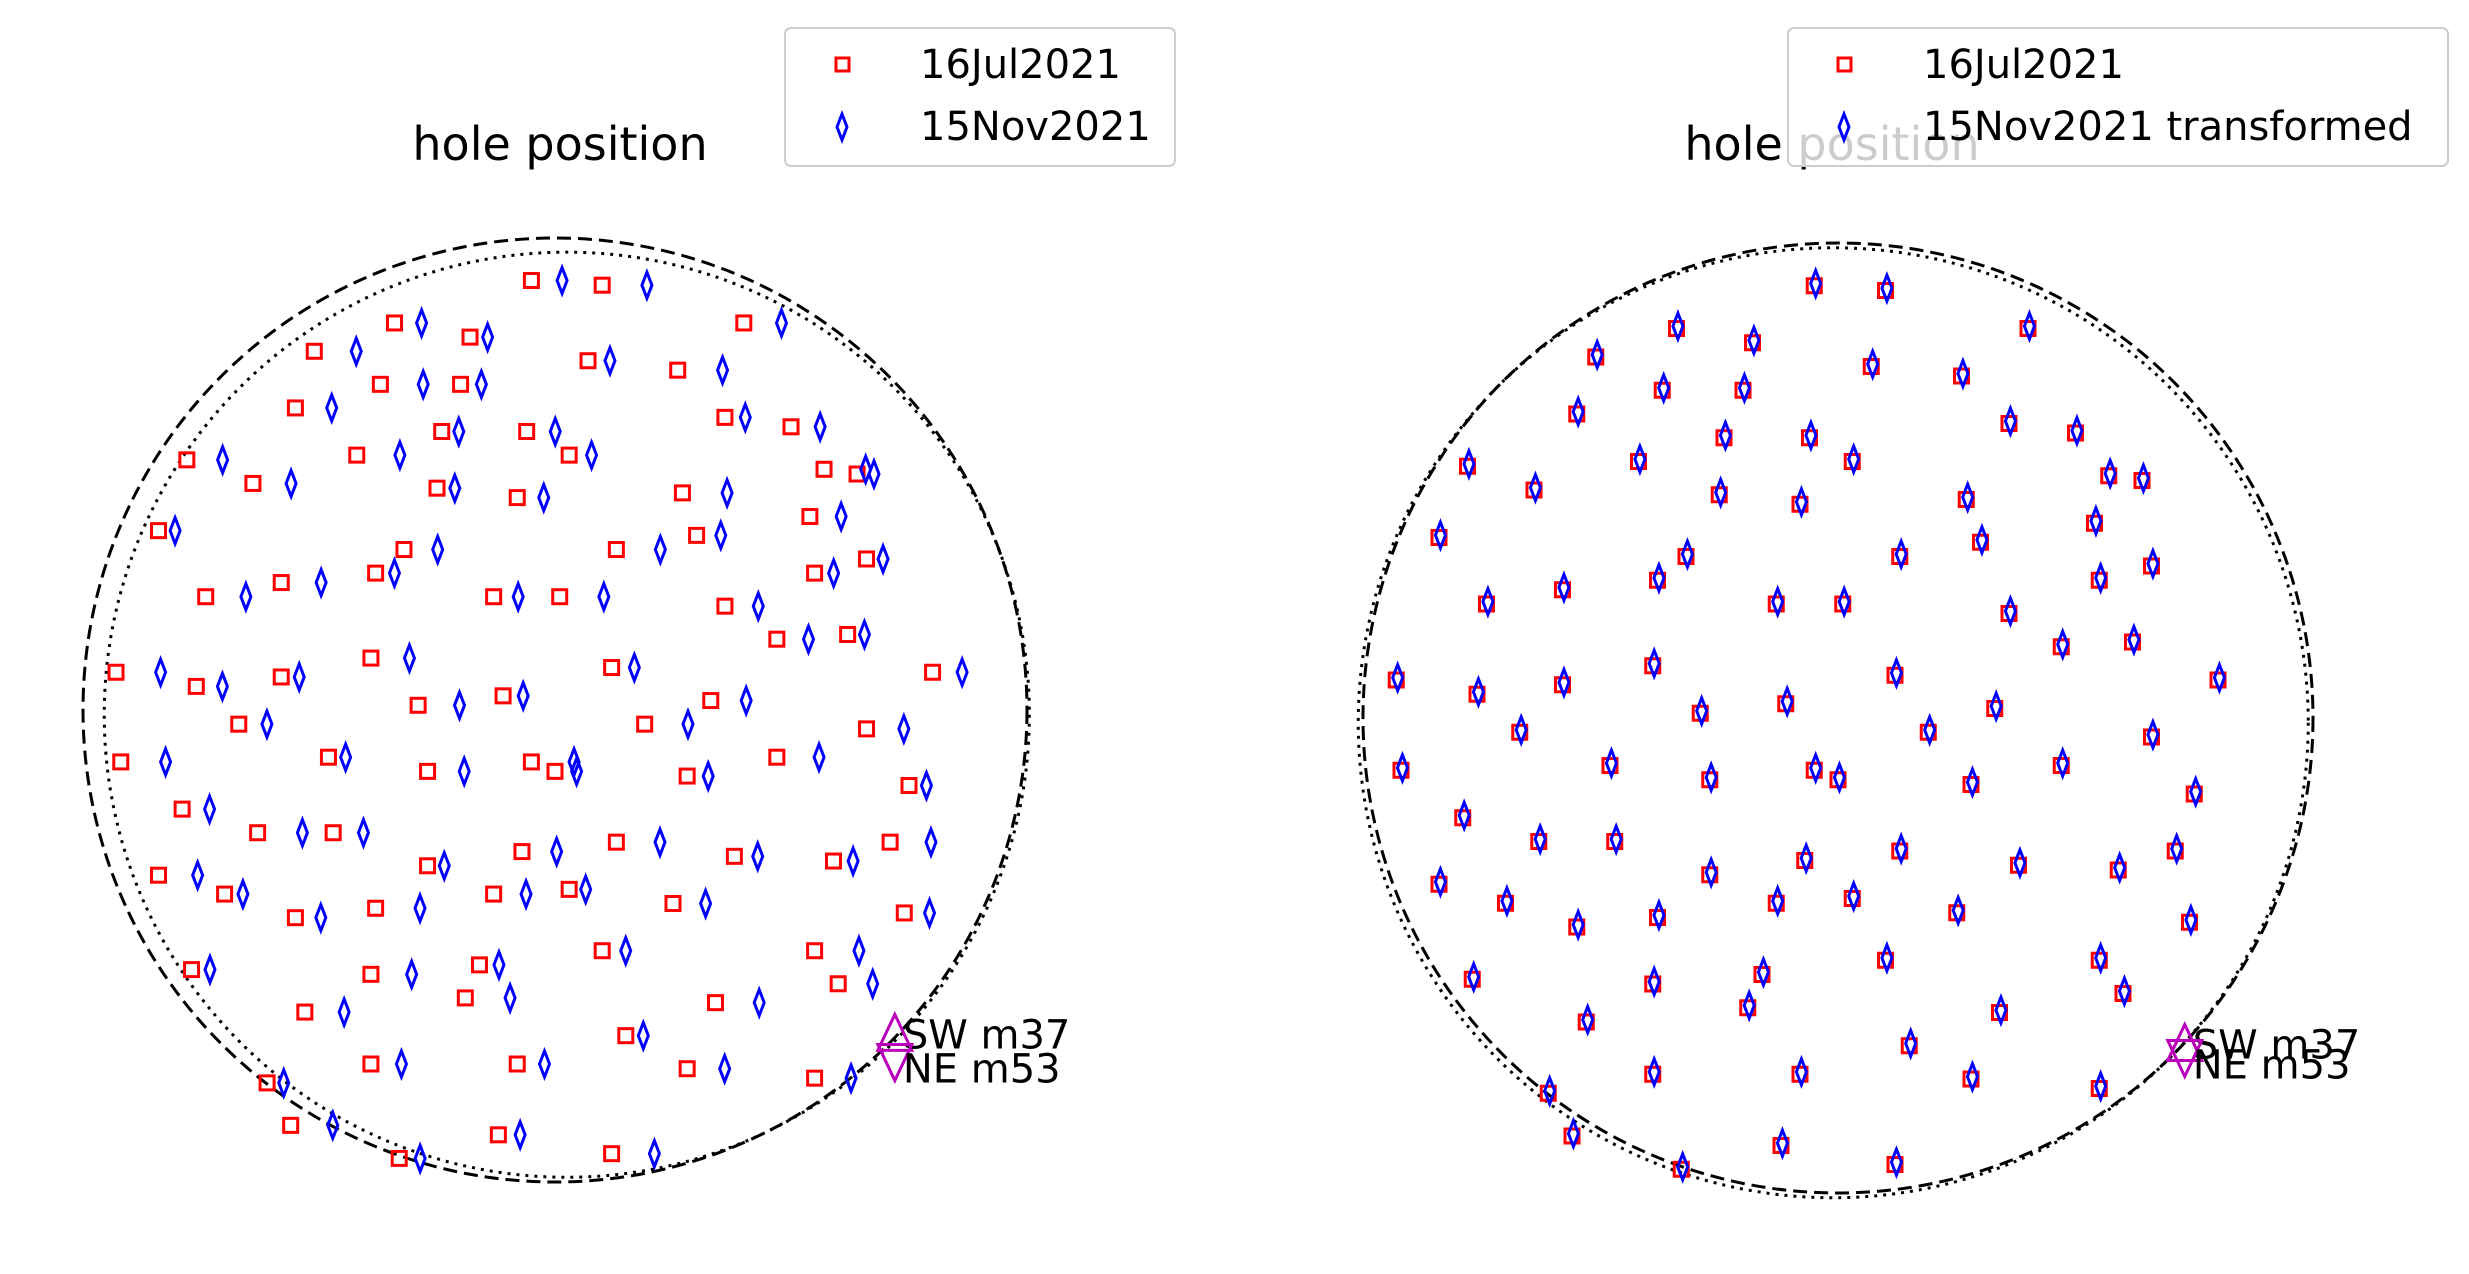 The width and height of the screenshot is (2469, 1274). What do you see at coordinates (2185, 1041) in the screenshot?
I see `annotation-marker-triangle-up` at bounding box center [2185, 1041].